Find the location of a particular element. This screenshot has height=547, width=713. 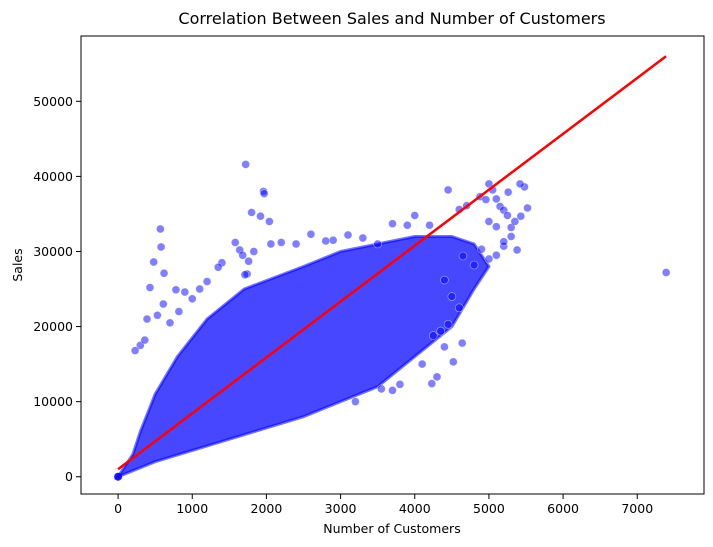

x-tick-label: 6000 is located at coordinates (563, 508).